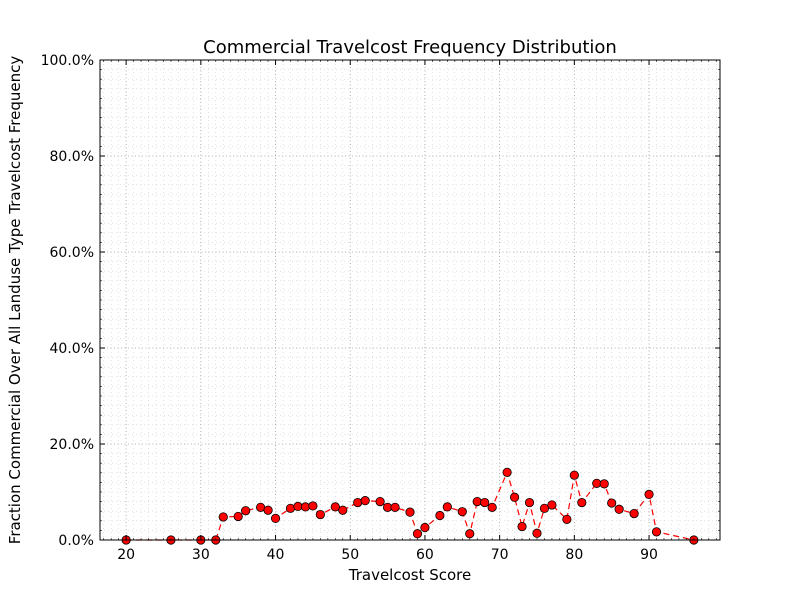 This screenshot has width=800, height=600. I want to click on x-tick-labels: 20 30 40 50 60 70 80 90, so click(387, 555).